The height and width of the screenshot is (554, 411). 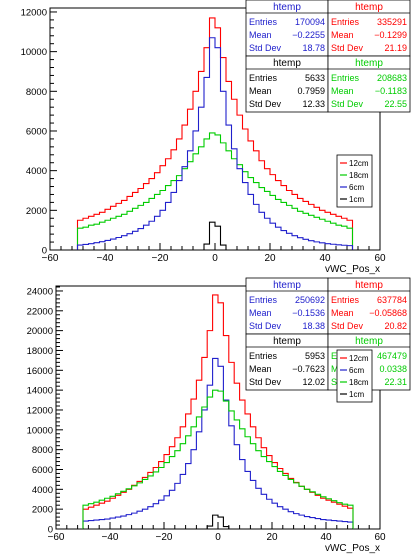 What do you see at coordinates (315, 78) in the screenshot?
I see `stat-value: 5633` at bounding box center [315, 78].